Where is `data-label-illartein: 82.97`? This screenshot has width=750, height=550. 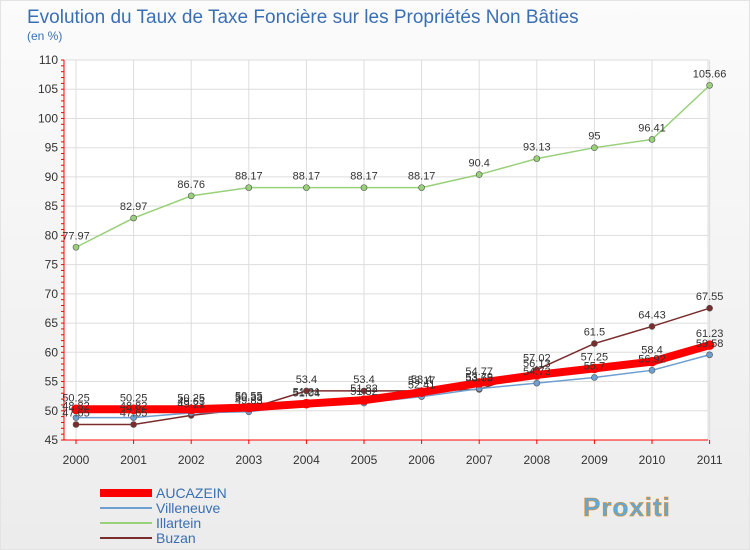 data-label-illartein: 82.97 is located at coordinates (134, 207).